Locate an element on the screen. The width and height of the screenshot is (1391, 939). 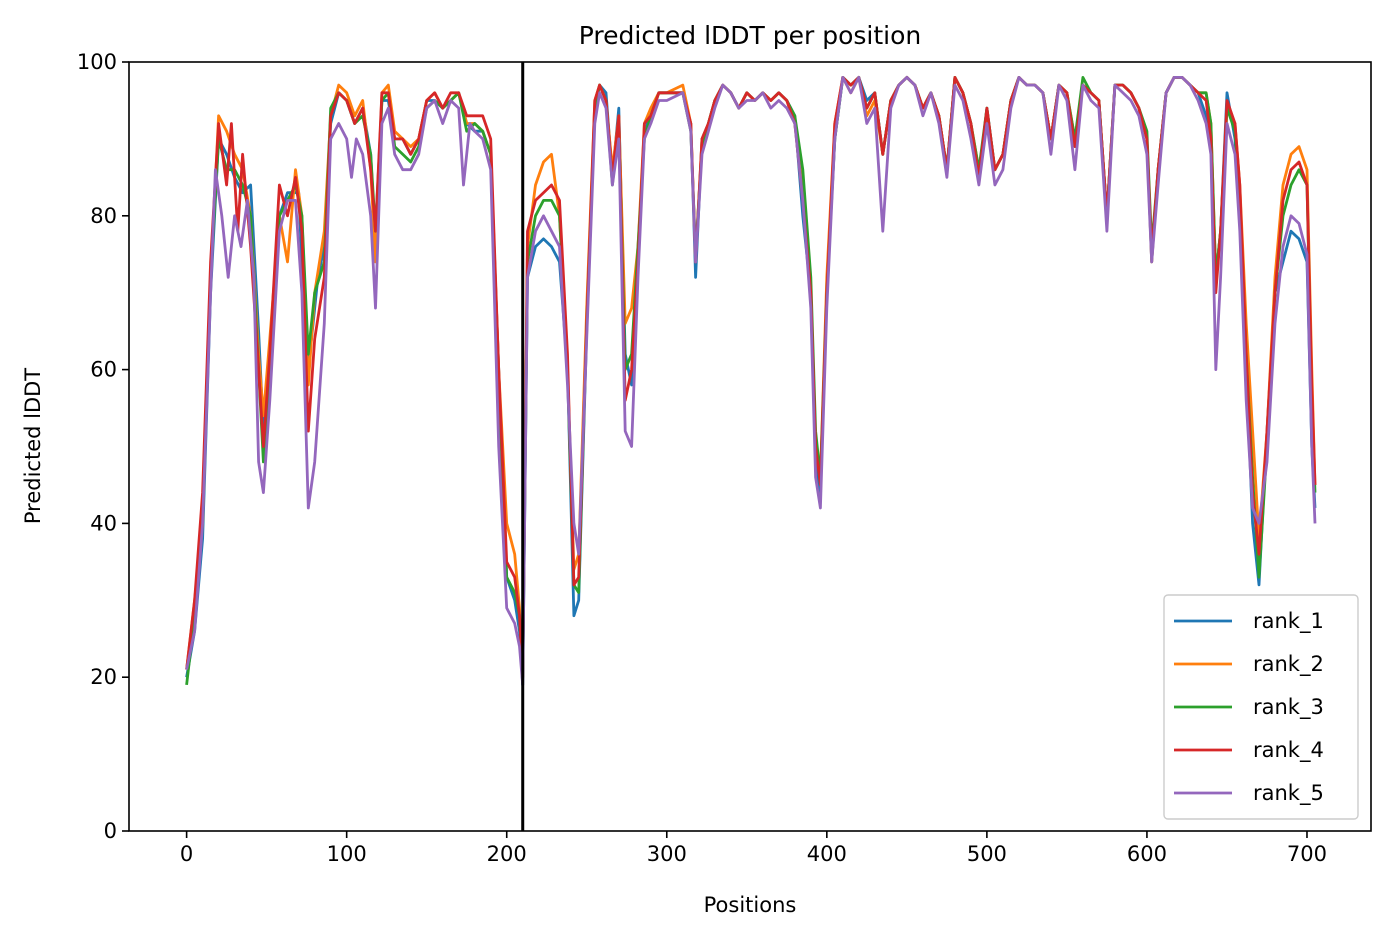
x-tick-label: 300 is located at coordinates (667, 854).